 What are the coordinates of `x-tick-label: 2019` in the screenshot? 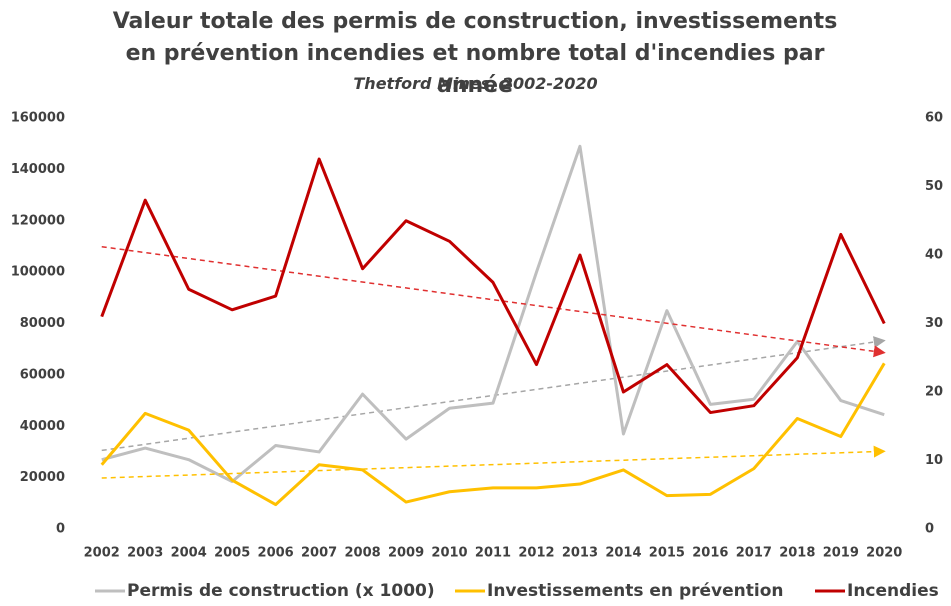 It's located at (841, 553).